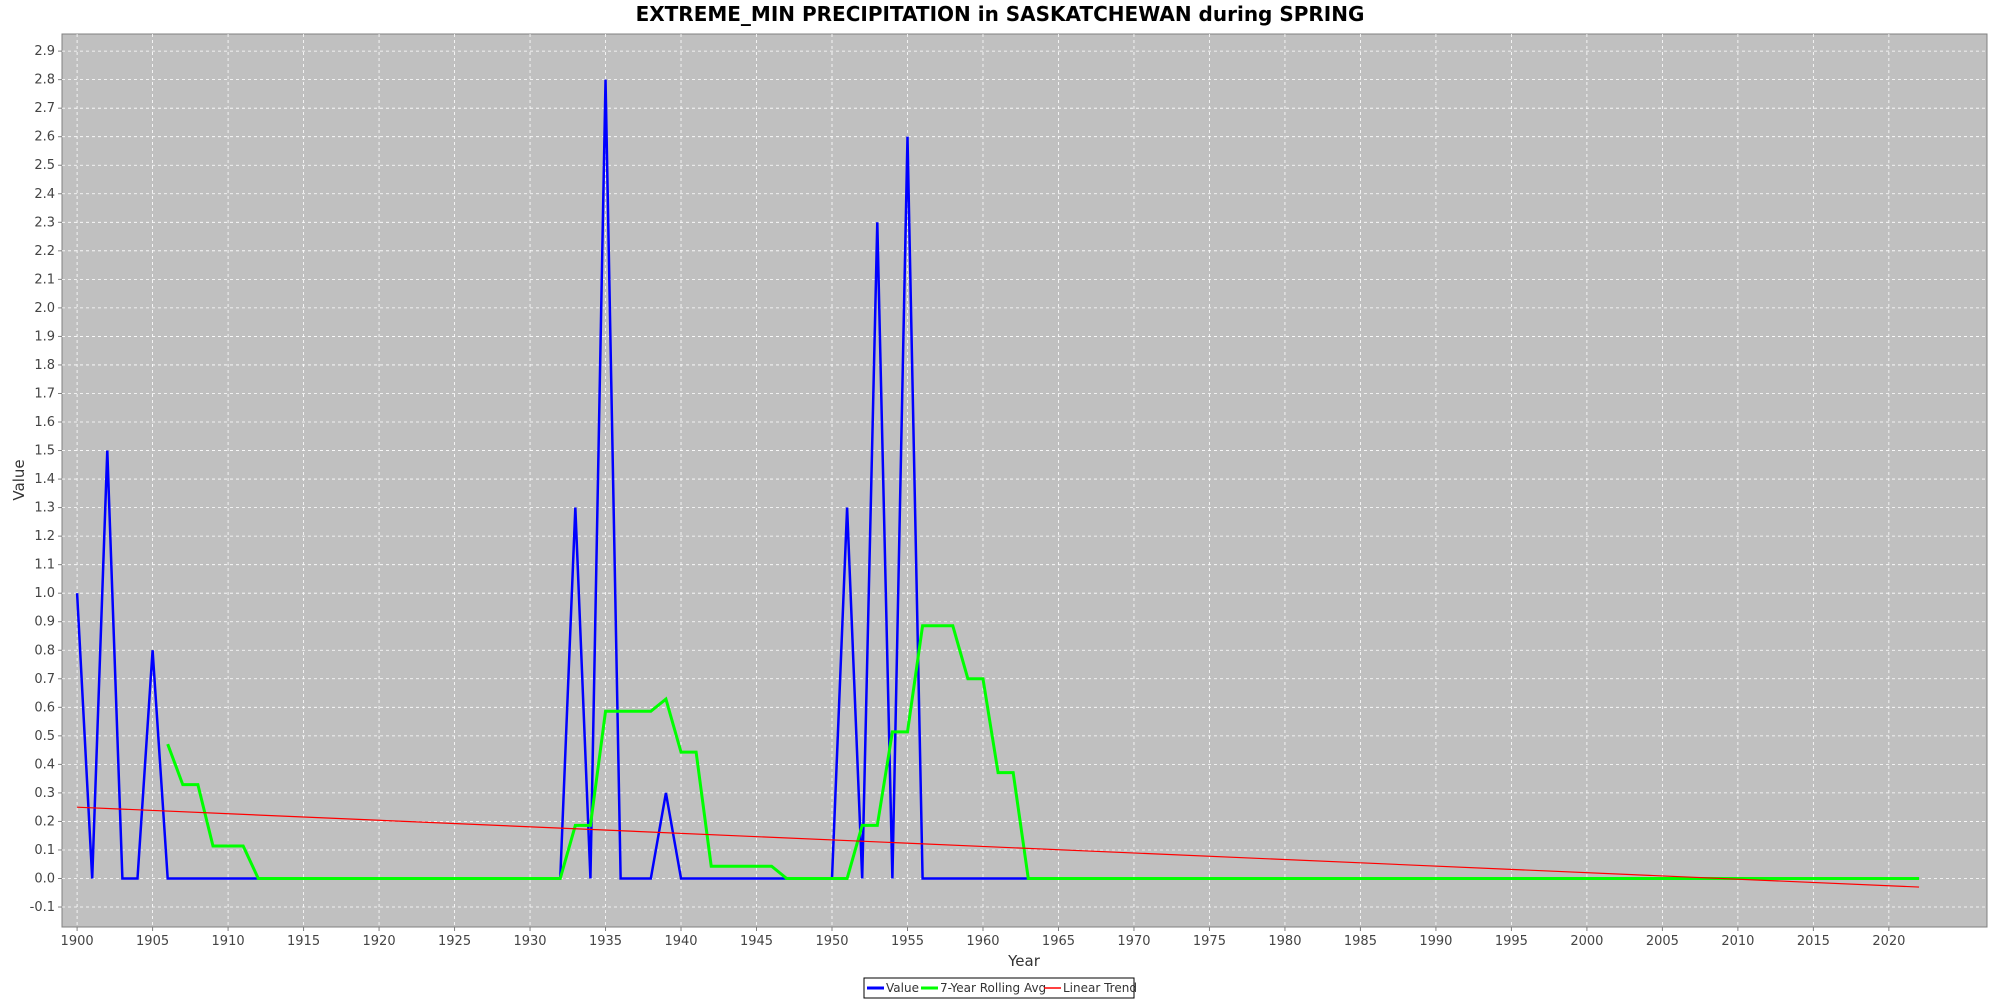 The height and width of the screenshot is (1000, 2000). What do you see at coordinates (756, 941) in the screenshot?
I see `x-tick-label: 1945` at bounding box center [756, 941].